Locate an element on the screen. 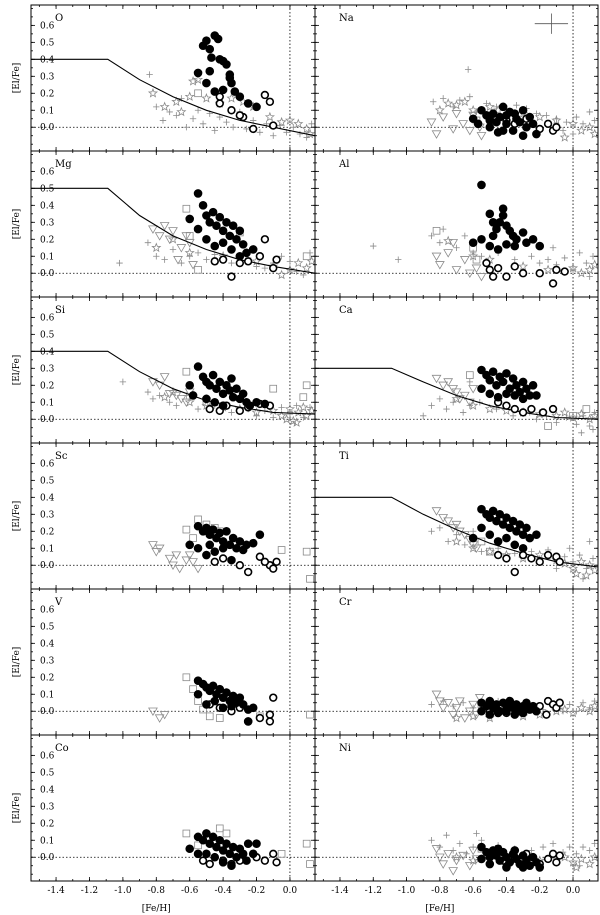 This screenshot has height=915, width=600. panel-mg: 0.0 0.1 0.2 0.3 0.4 0.5 0.6Mg [El/Fe] is located at coordinates (164, 224).